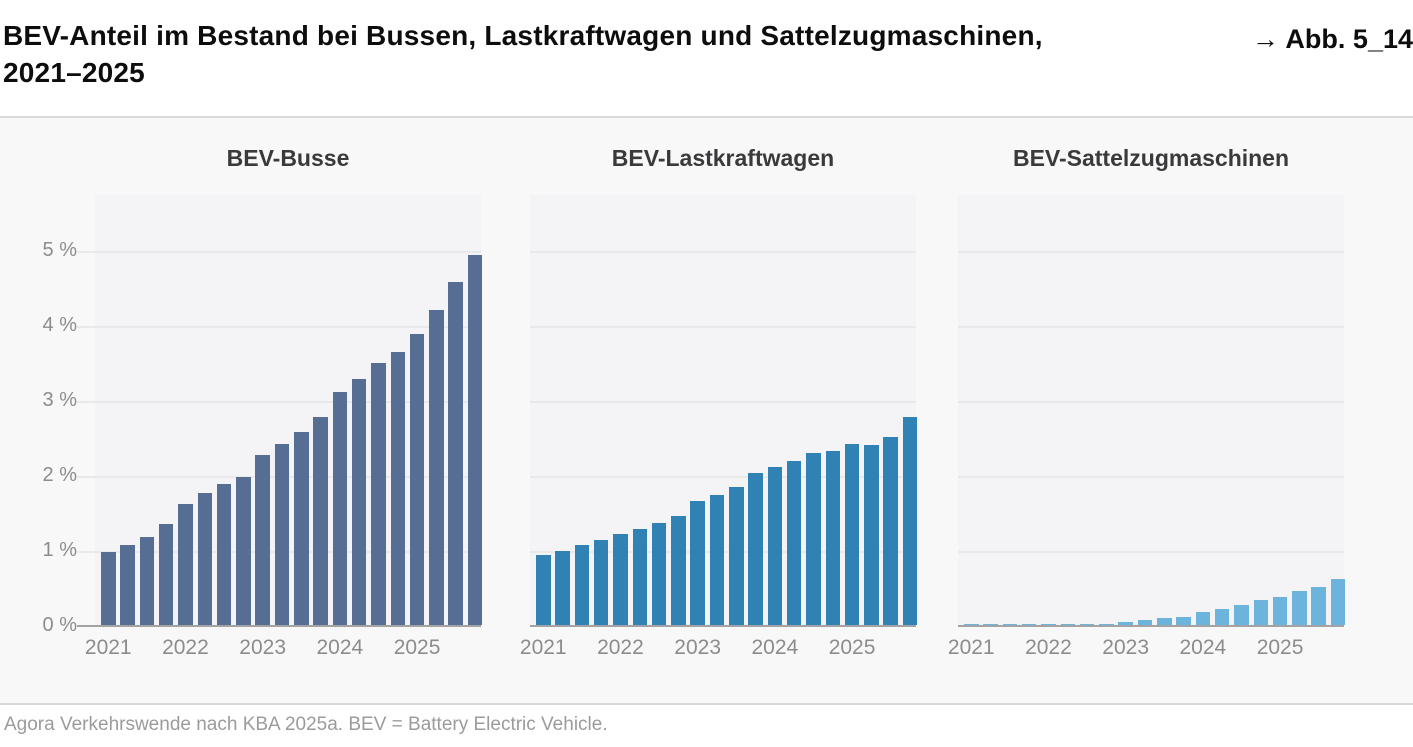 This screenshot has width=1413, height=747. Describe the element at coordinates (59, 400) in the screenshot. I see `y-tick-label: 3 %` at that location.